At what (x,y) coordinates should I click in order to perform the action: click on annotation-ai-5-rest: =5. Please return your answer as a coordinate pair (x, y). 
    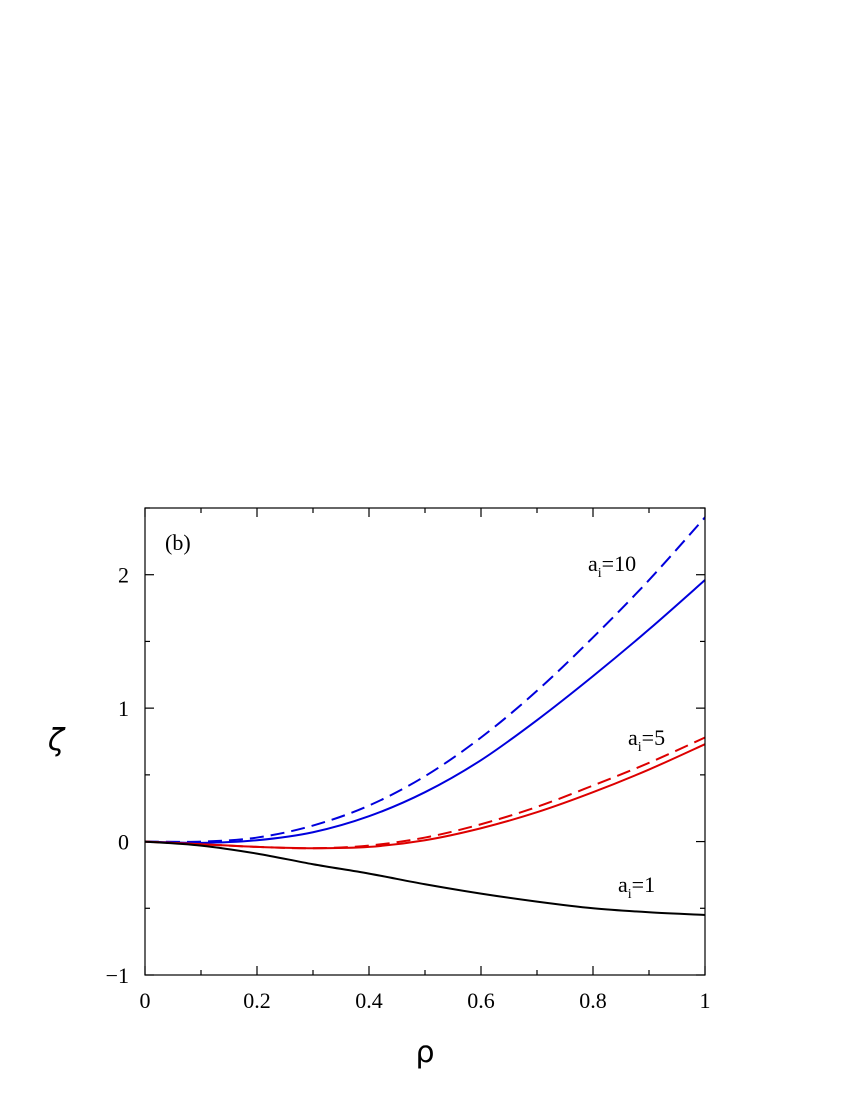
    Looking at the image, I should click on (653, 737).